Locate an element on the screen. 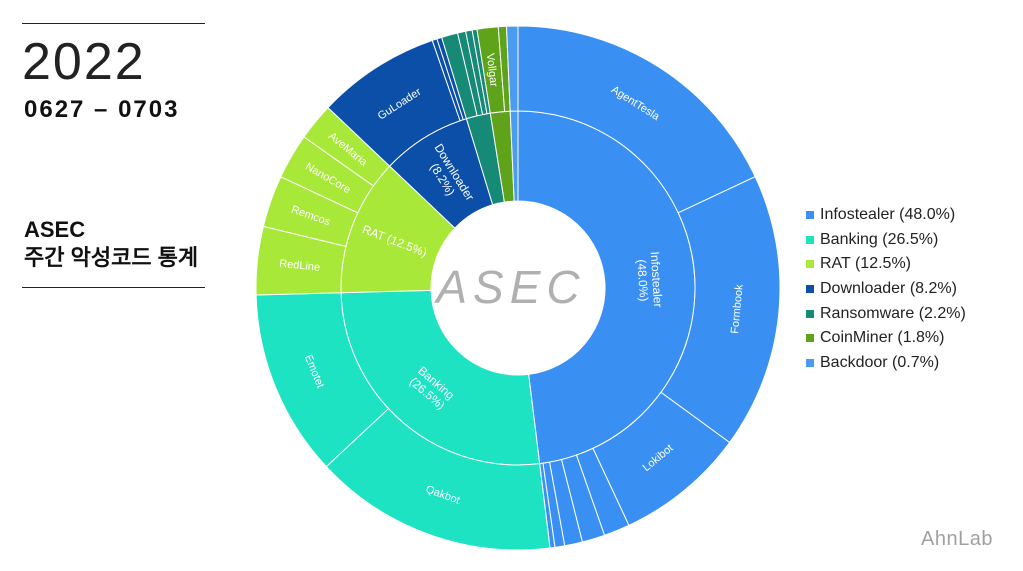 This screenshot has height=571, width=1023. report-title: ASEC 주간 악성코드 통계 is located at coordinates (111, 244).